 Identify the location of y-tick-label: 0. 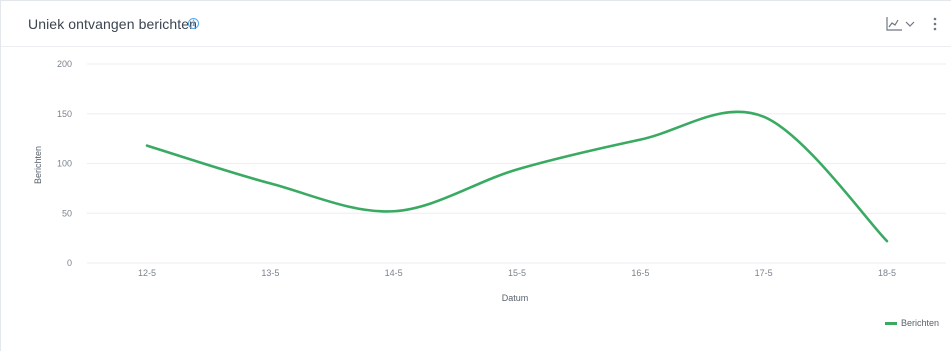
(69, 263).